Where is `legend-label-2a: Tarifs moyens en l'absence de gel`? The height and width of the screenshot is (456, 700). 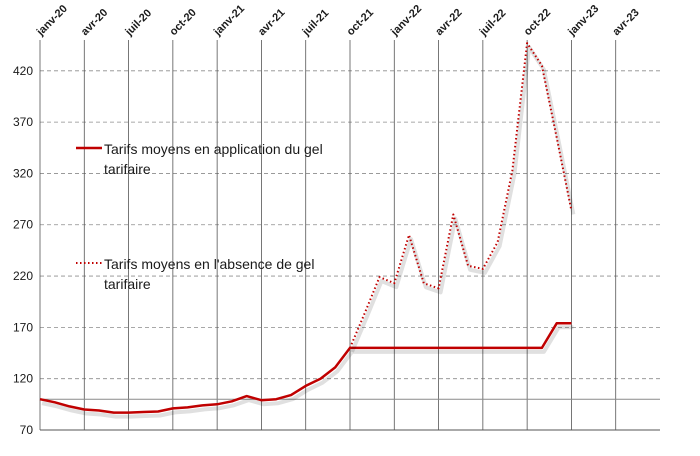 legend-label-2a: Tarifs moyens en l'absence de gel is located at coordinates (209, 264).